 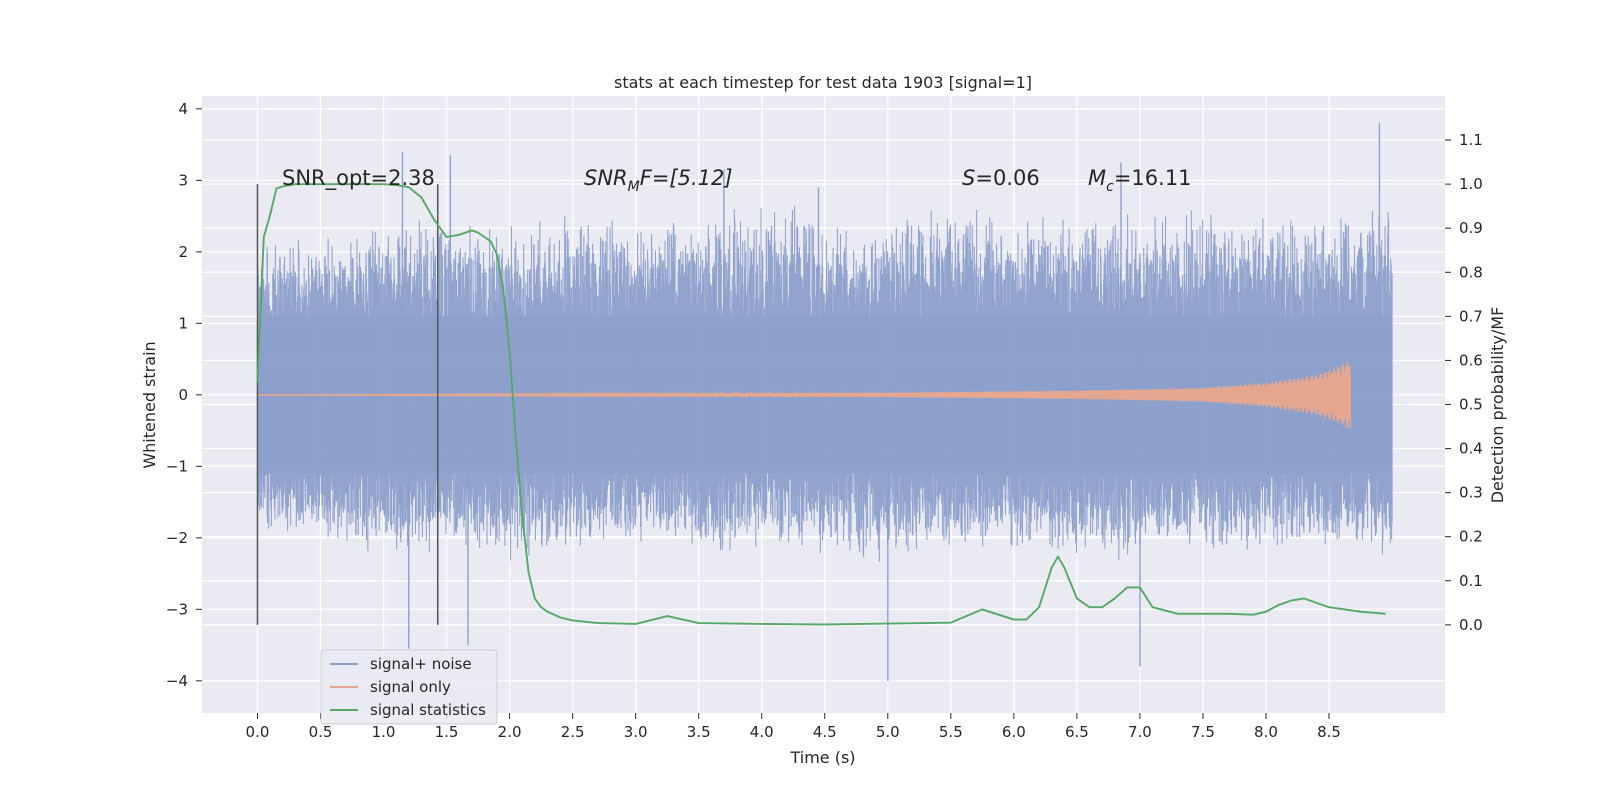 I want to click on annotation-snr-mf-sub: M, so click(x=634, y=187).